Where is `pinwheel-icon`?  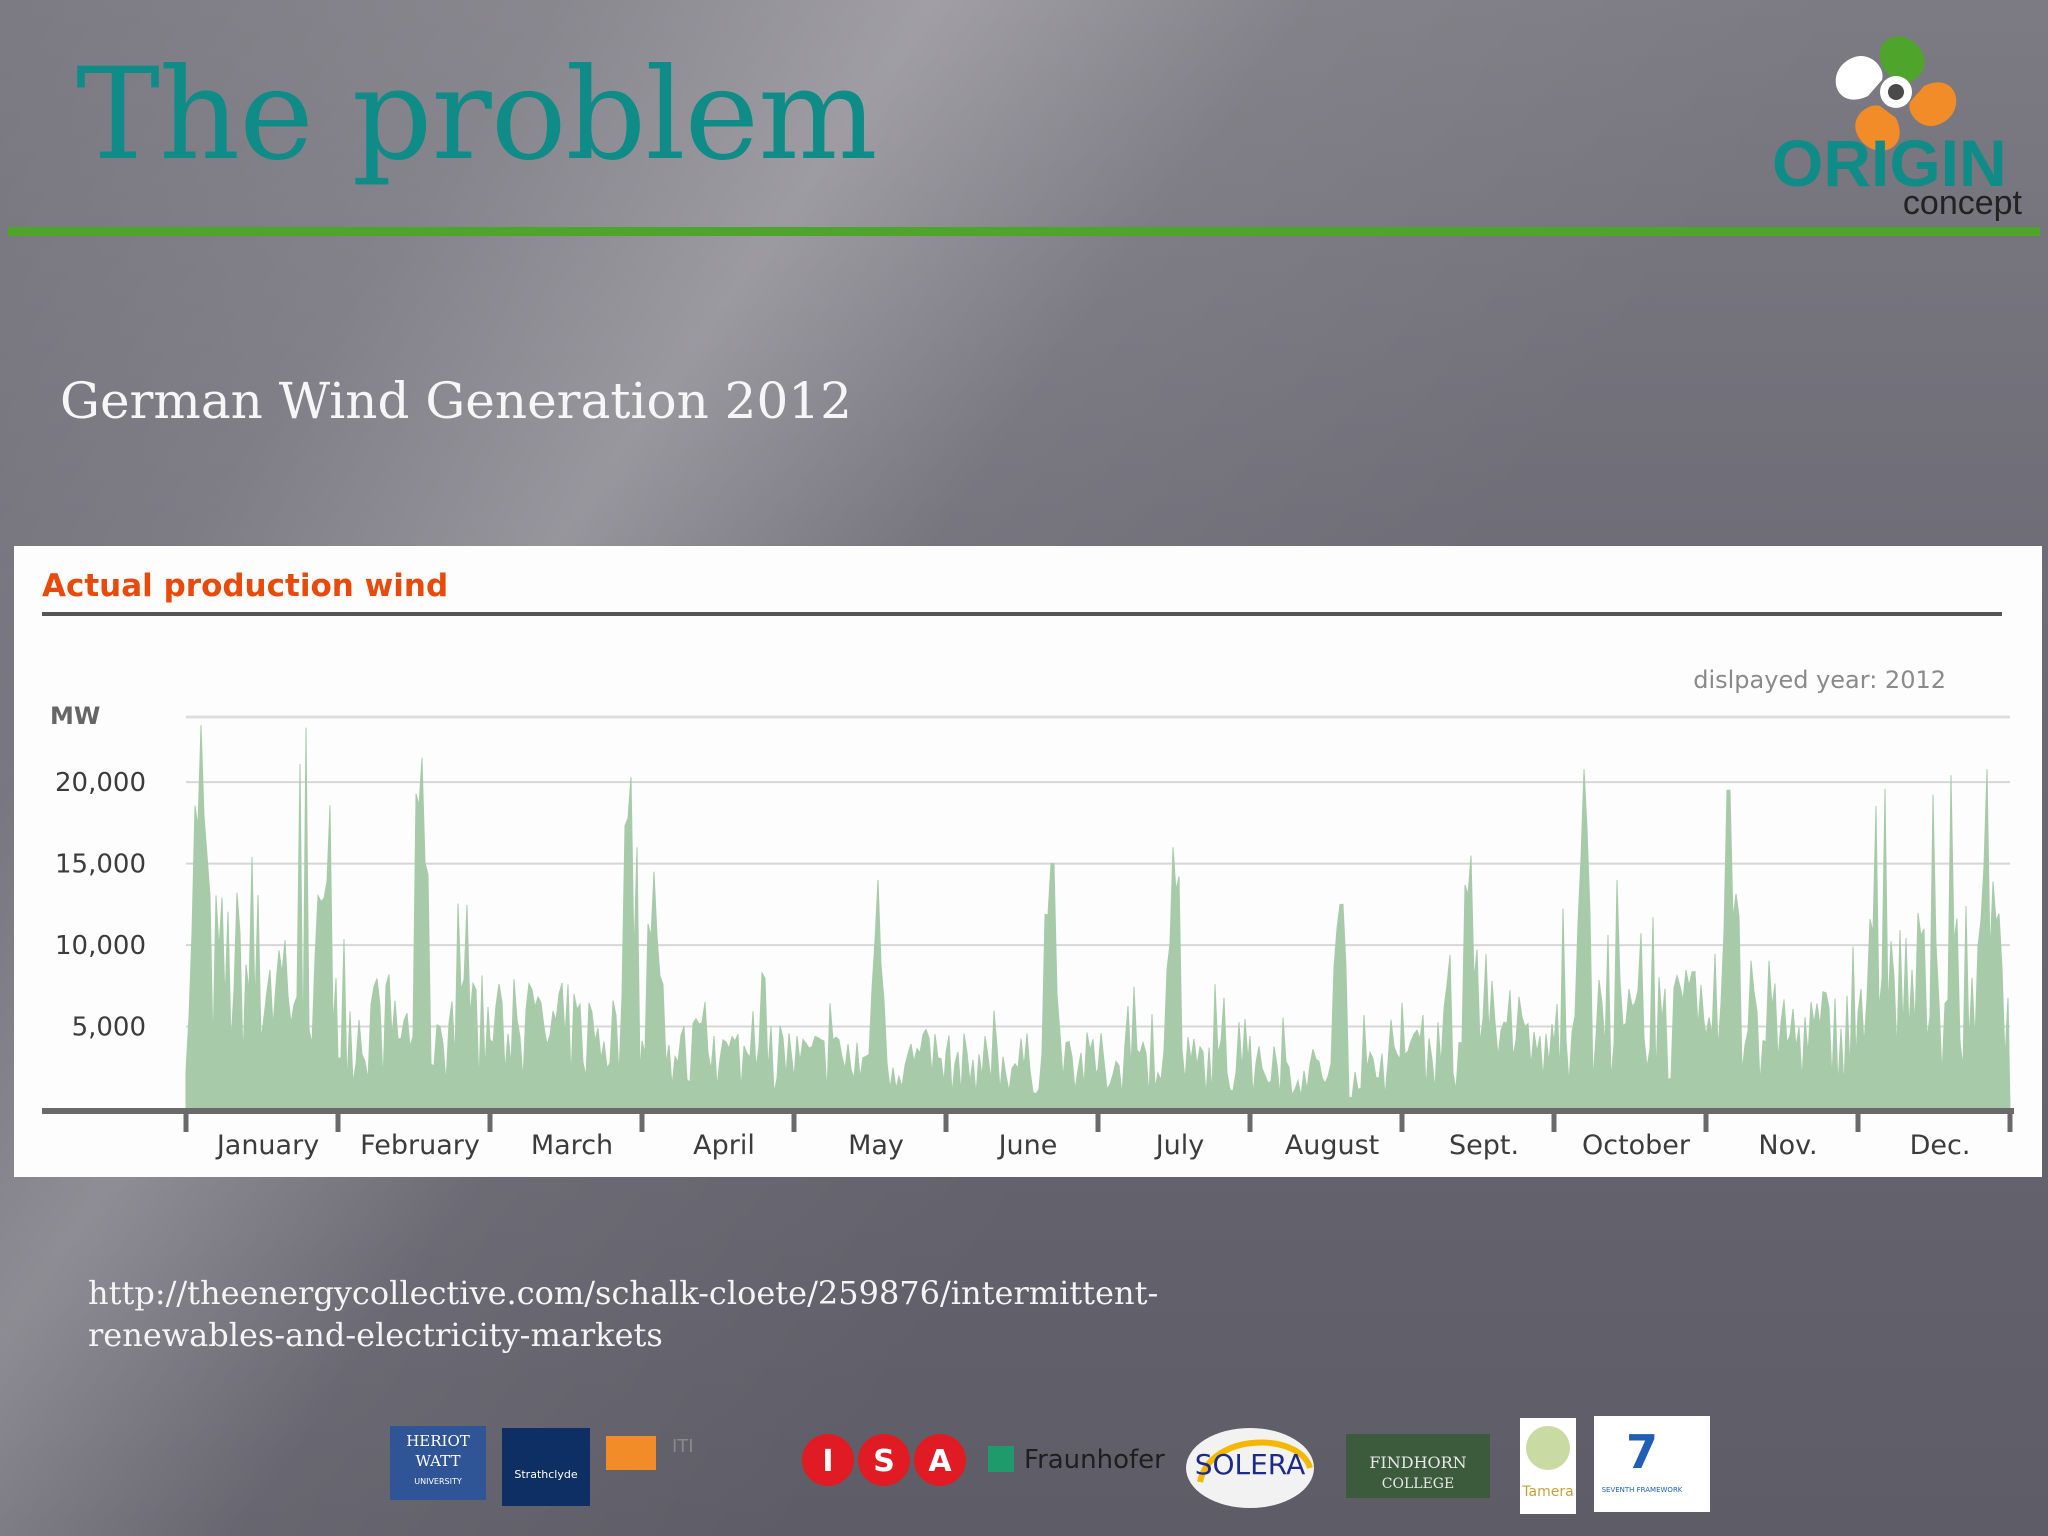 pinwheel-icon is located at coordinates (1896, 93).